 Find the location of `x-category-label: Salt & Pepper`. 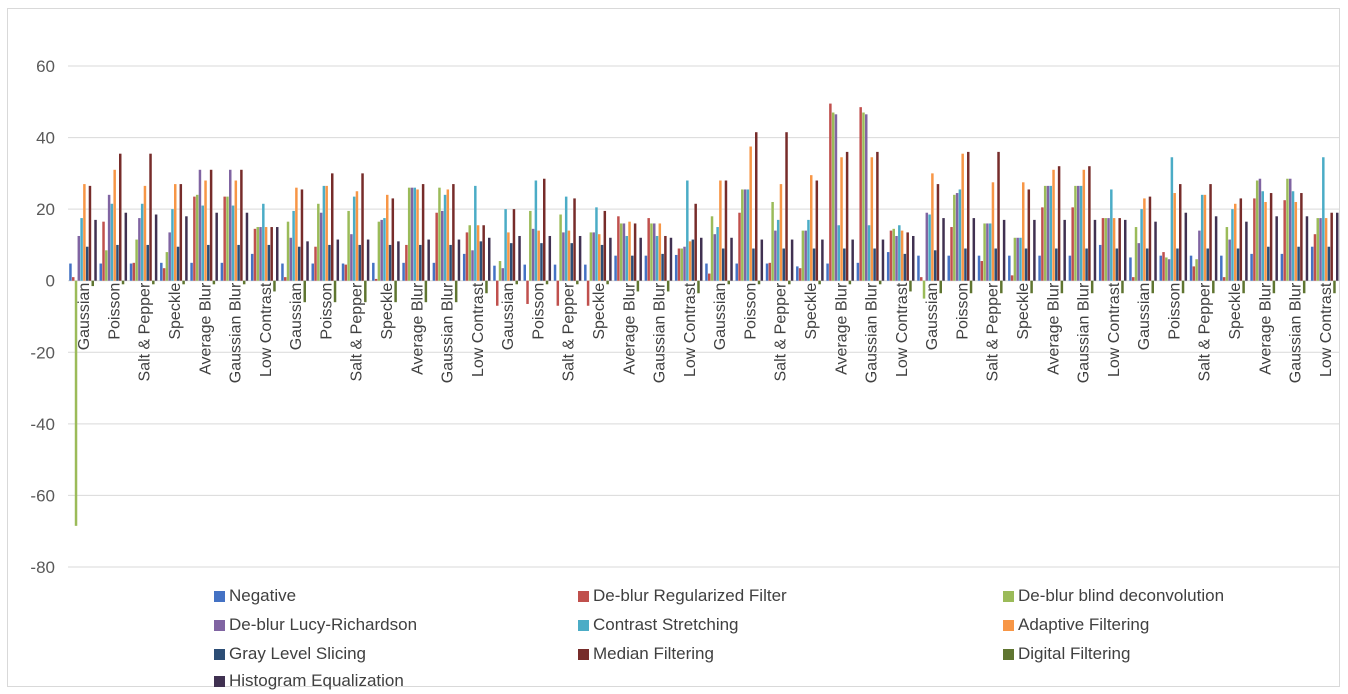

x-category-label: Salt & Pepper is located at coordinates (781, 331).